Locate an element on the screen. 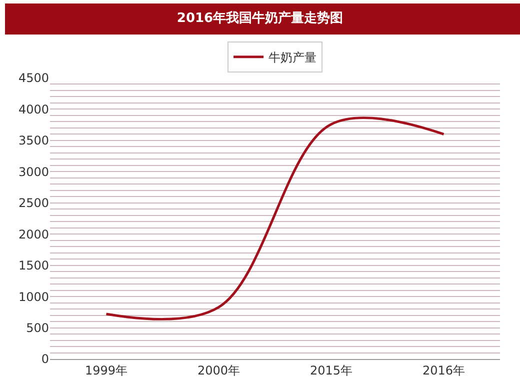 The width and height of the screenshot is (520, 391). y-tick-label: 4000 is located at coordinates (33, 109).